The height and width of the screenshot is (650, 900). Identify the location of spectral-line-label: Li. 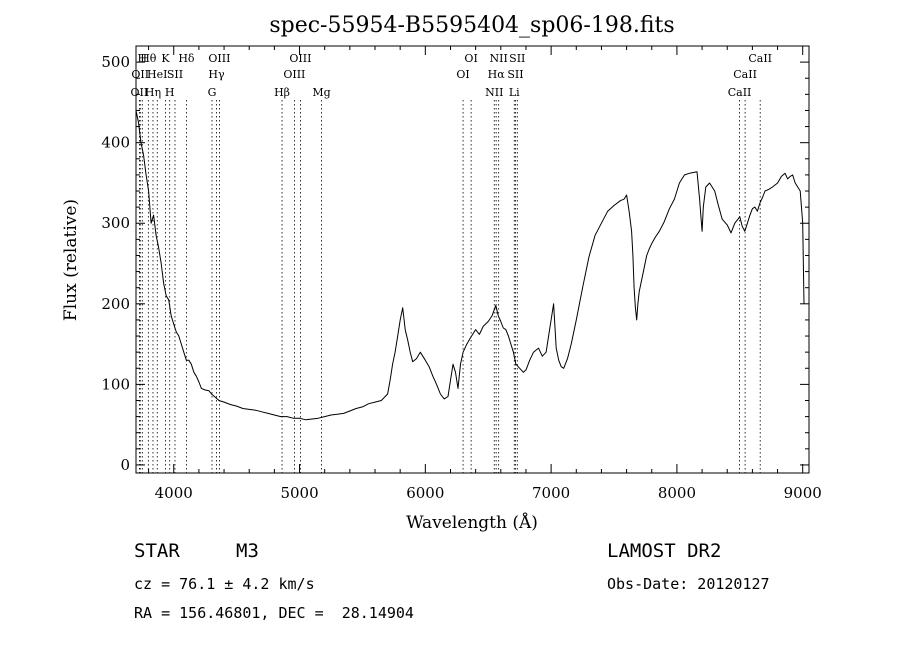
(514, 92).